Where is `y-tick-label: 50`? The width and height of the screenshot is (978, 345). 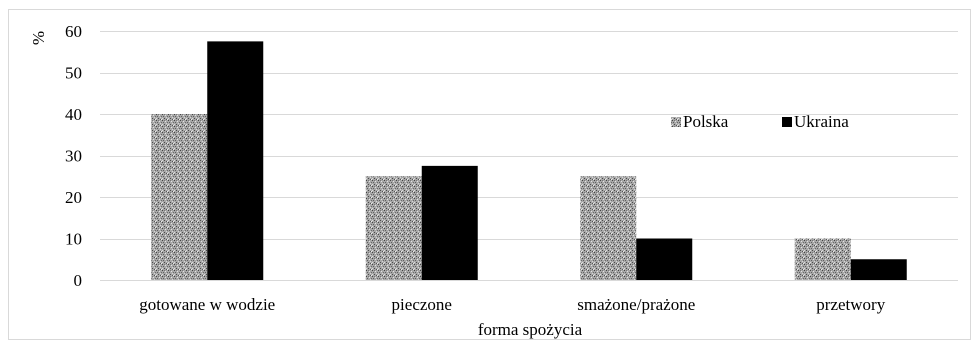 y-tick-label: 50 is located at coordinates (73, 73).